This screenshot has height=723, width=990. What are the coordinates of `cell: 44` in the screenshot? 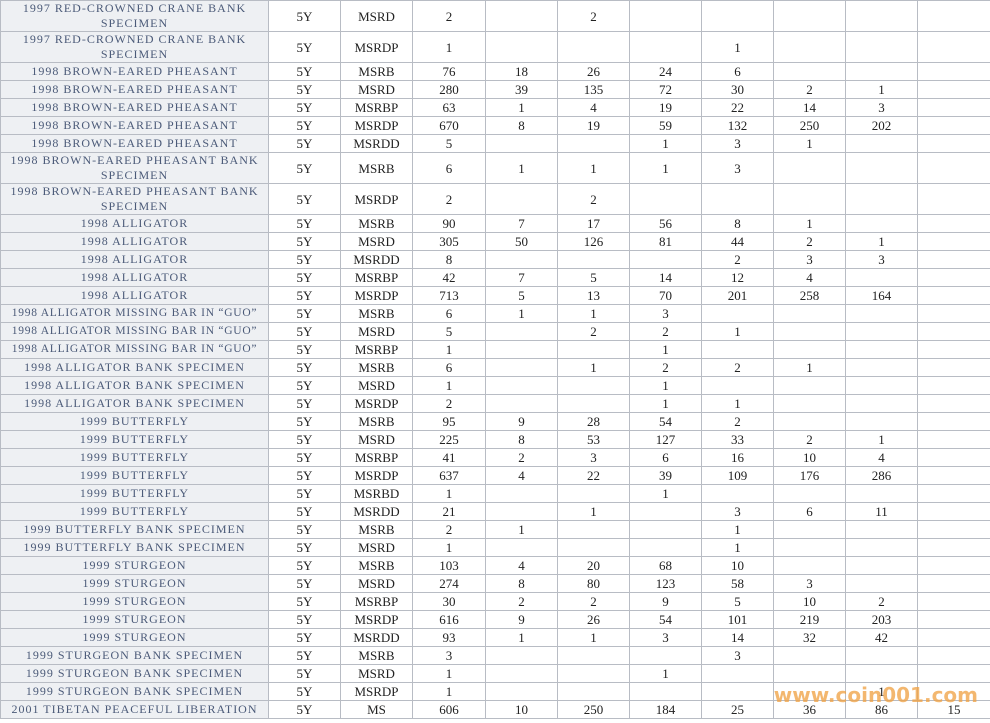 It's located at (737, 241).